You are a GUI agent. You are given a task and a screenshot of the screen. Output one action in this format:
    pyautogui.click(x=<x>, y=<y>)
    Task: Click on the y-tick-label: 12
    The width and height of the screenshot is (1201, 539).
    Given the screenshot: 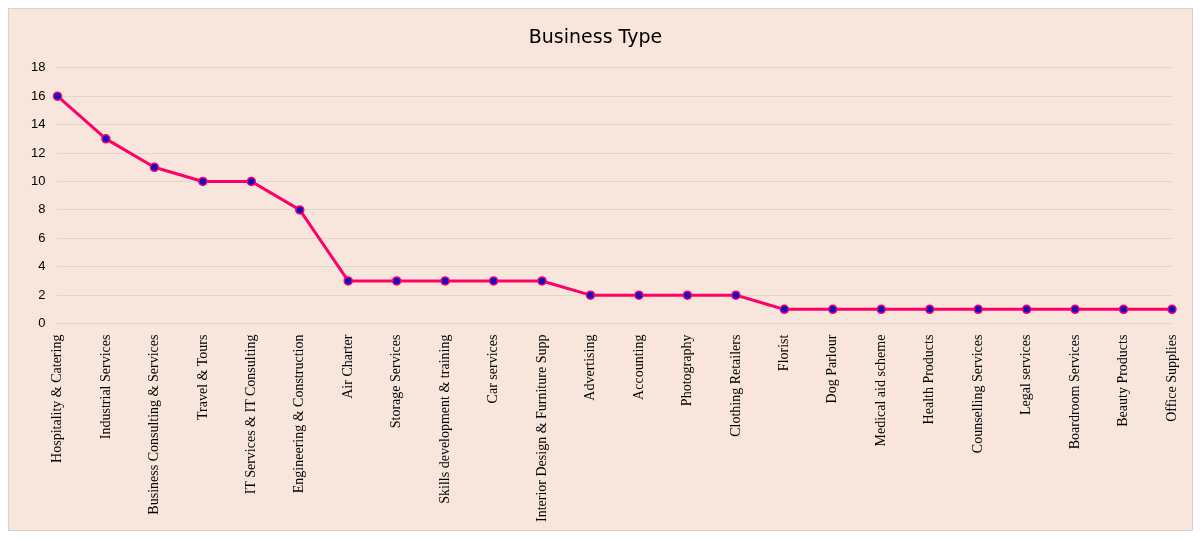 What is the action you would take?
    pyautogui.click(x=38, y=152)
    